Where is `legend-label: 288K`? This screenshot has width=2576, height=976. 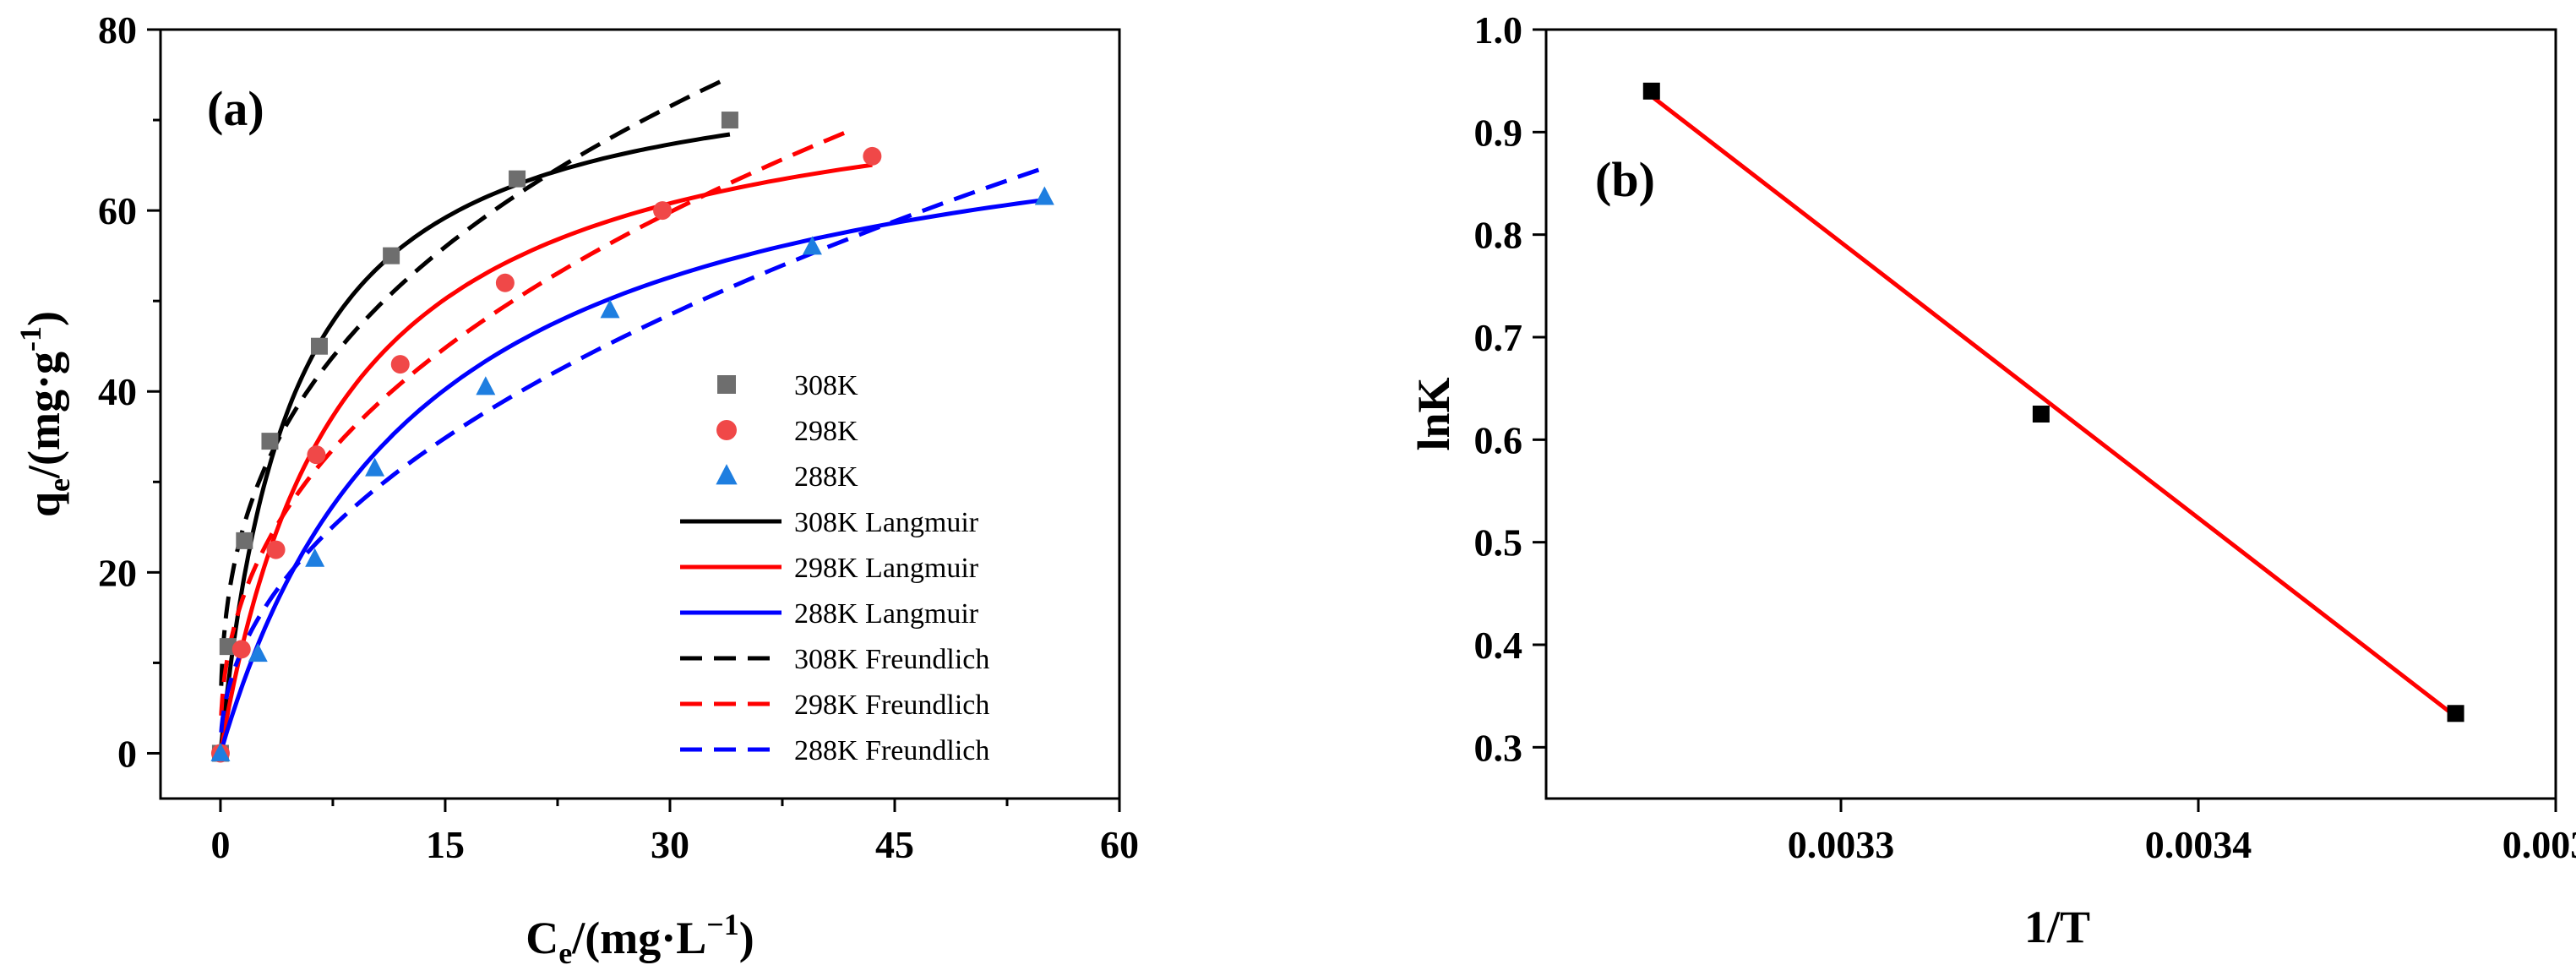
legend-label: 288K is located at coordinates (826, 477).